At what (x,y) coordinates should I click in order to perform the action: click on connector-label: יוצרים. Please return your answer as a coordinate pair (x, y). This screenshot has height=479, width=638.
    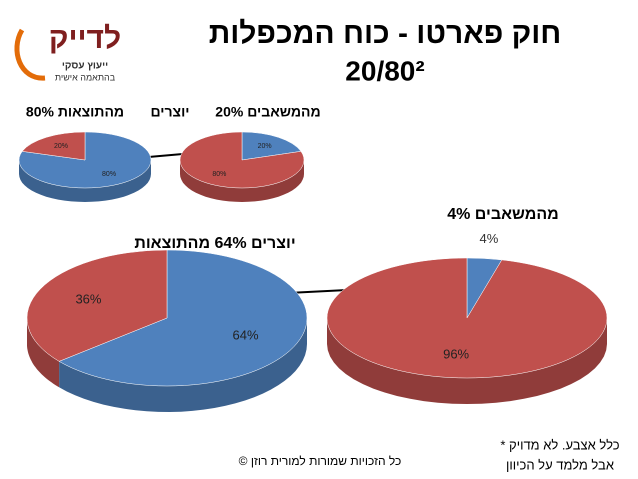
    Looking at the image, I should click on (169, 112).